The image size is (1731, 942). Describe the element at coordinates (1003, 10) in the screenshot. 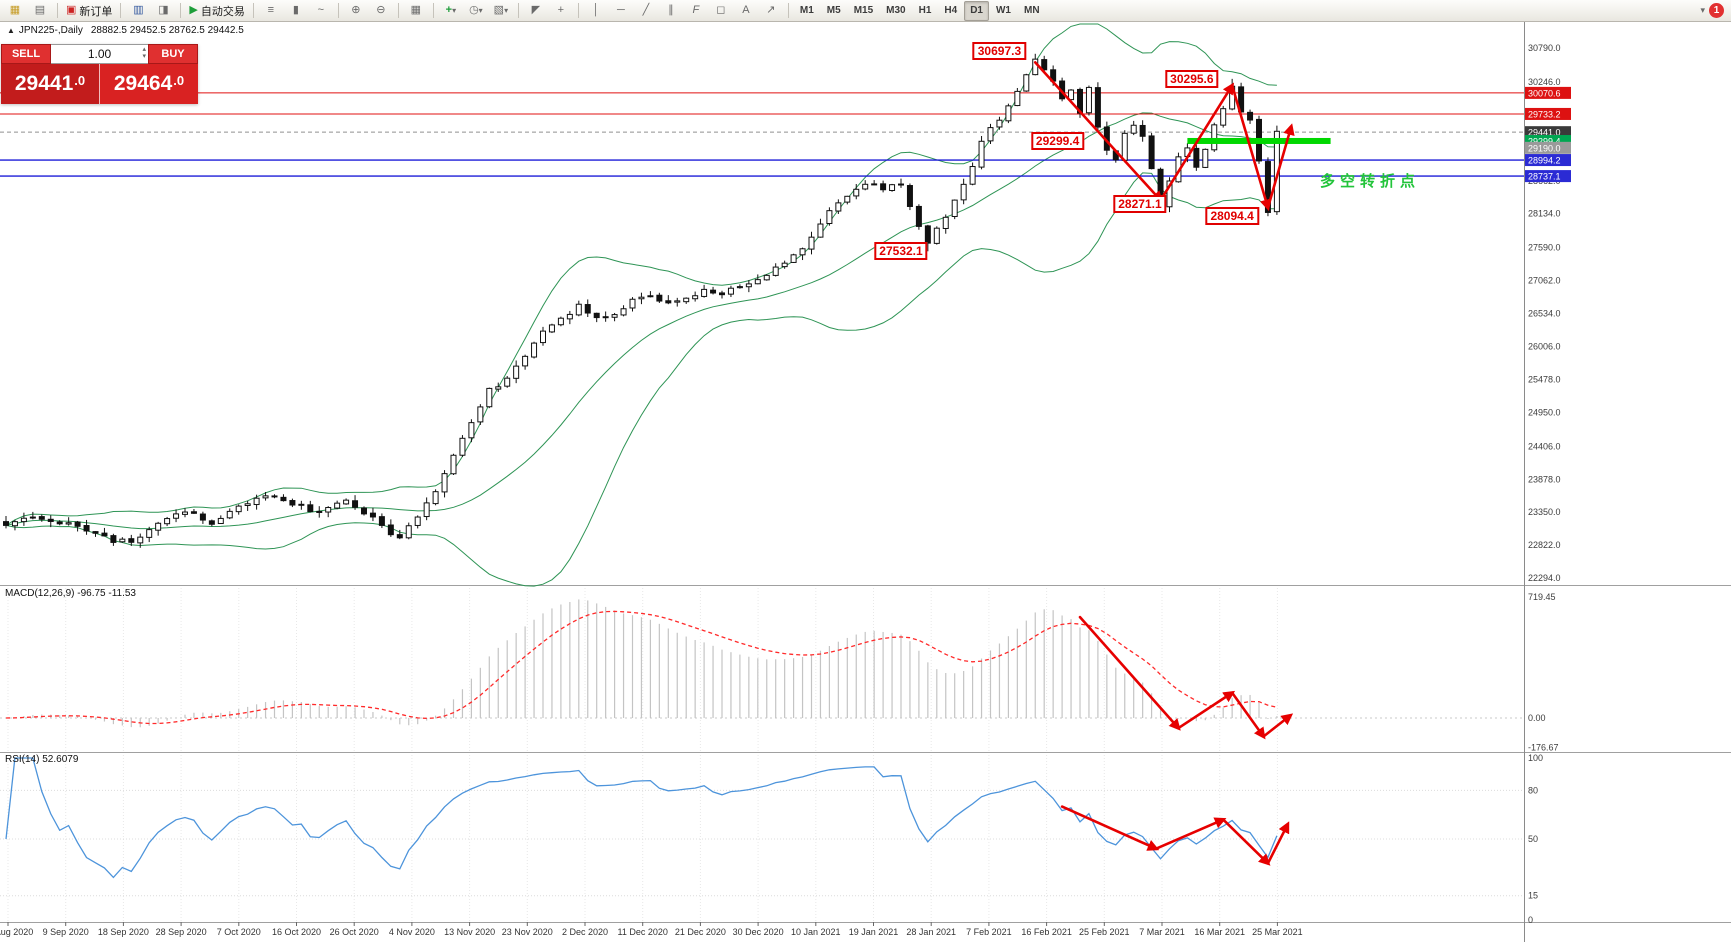

I see `timeframe-w1: W1` at that location.